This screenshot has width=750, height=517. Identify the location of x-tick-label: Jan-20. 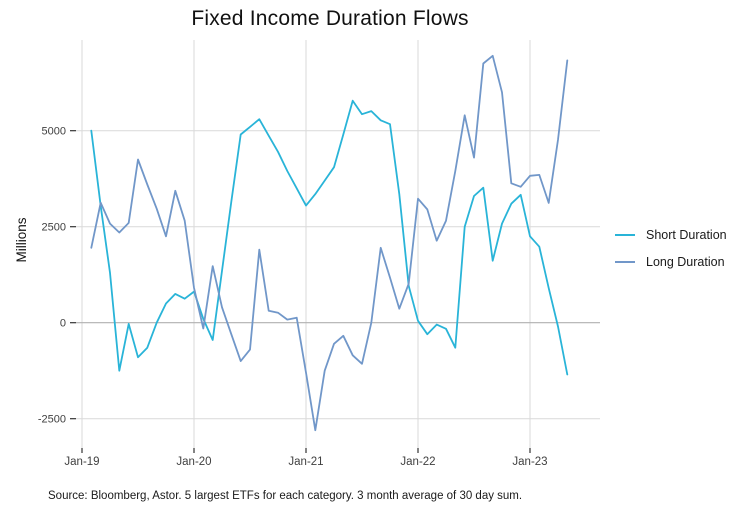
(193, 462).